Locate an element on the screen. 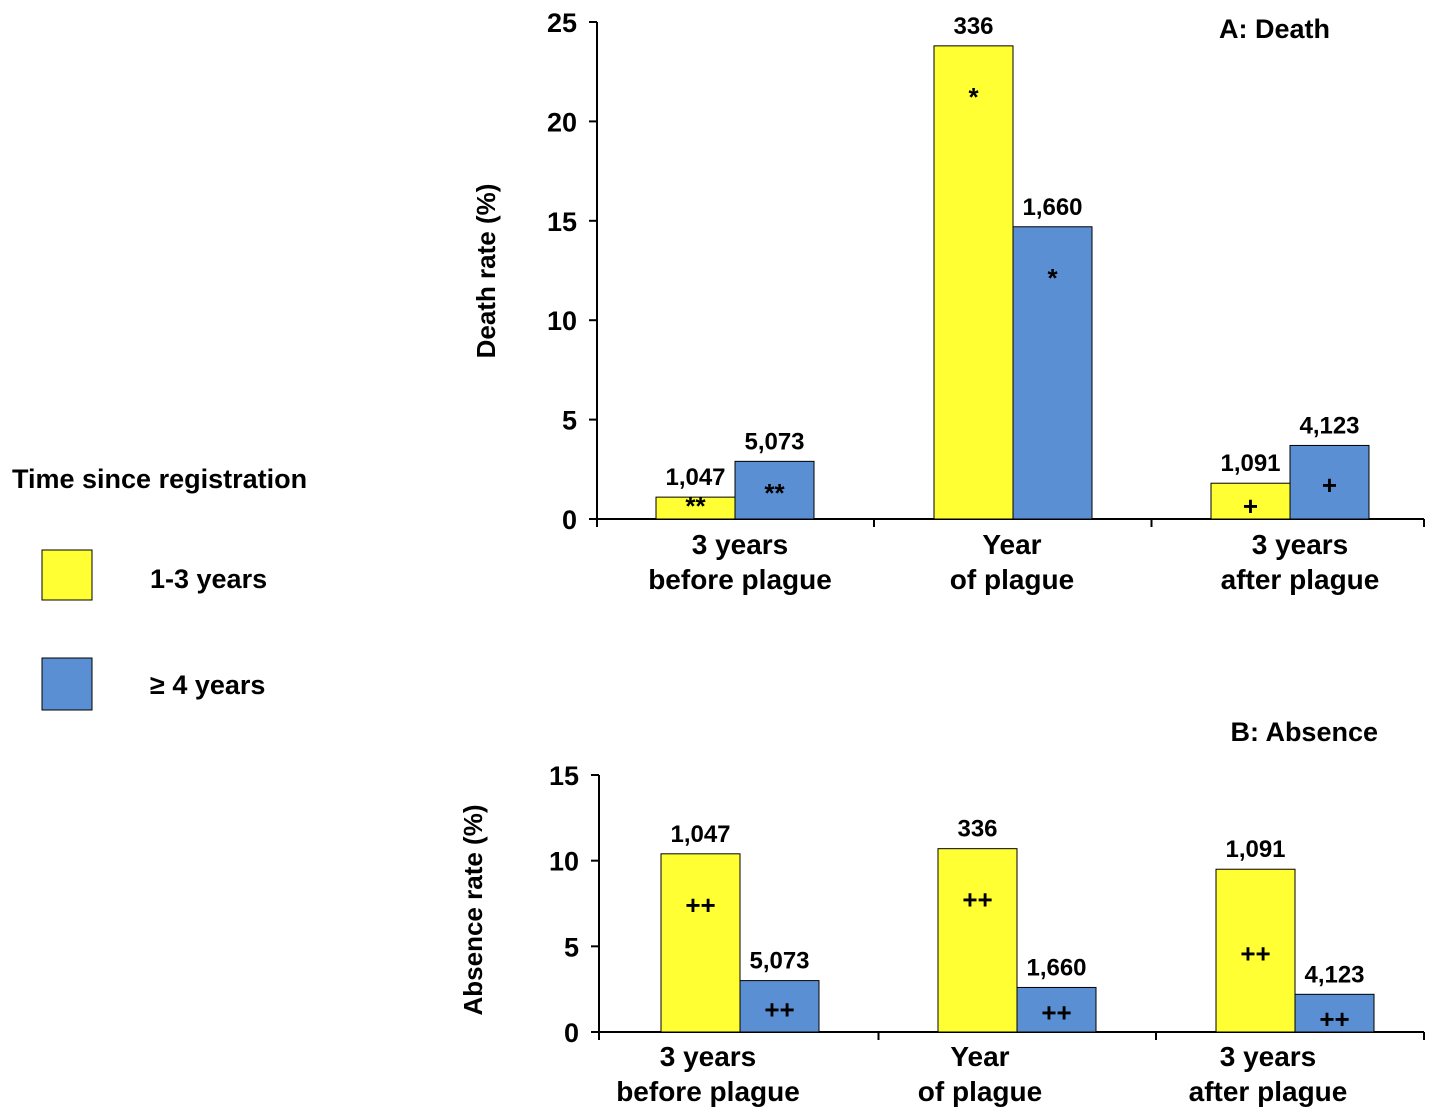 Image resolution: width=1436 pixels, height=1109 pixels. y-tick-label-b: 15 is located at coordinates (564, 776).